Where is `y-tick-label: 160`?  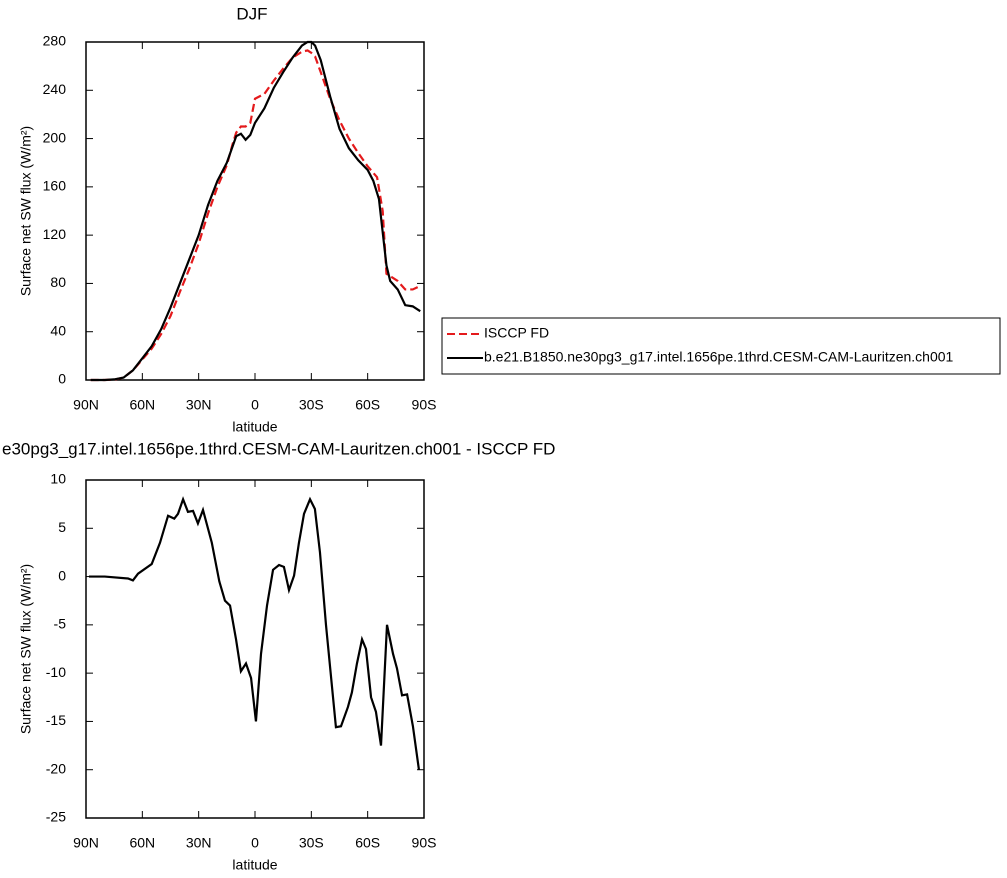 y-tick-label: 160 is located at coordinates (55, 186).